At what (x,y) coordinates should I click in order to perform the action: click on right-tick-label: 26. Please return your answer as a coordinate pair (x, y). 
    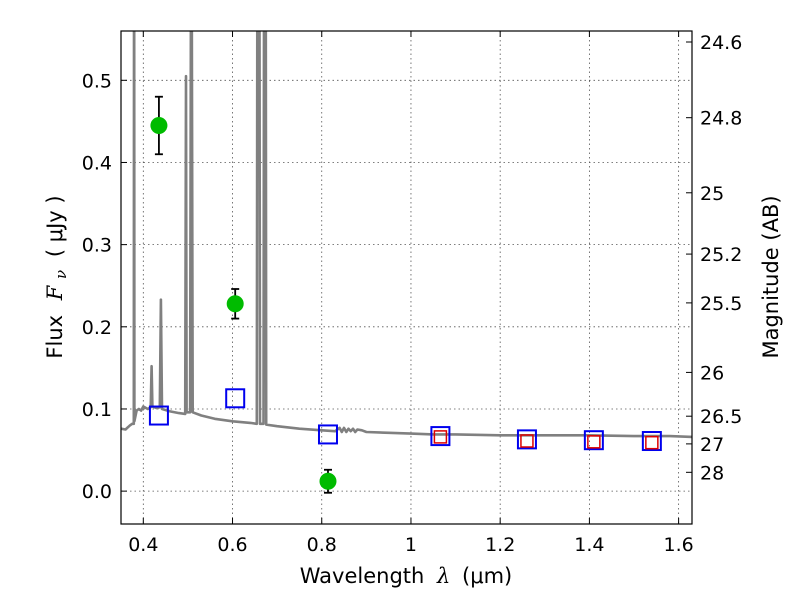
    Looking at the image, I should click on (712, 373).